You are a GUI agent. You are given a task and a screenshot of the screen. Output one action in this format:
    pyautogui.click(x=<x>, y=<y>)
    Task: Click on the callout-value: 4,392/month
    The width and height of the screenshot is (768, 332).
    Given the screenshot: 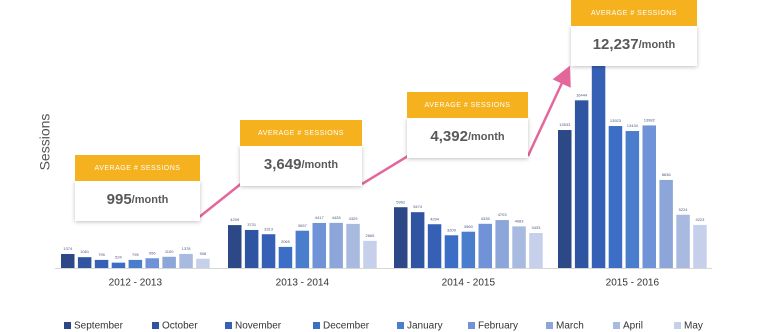 What is the action you would take?
    pyautogui.click(x=467, y=136)
    